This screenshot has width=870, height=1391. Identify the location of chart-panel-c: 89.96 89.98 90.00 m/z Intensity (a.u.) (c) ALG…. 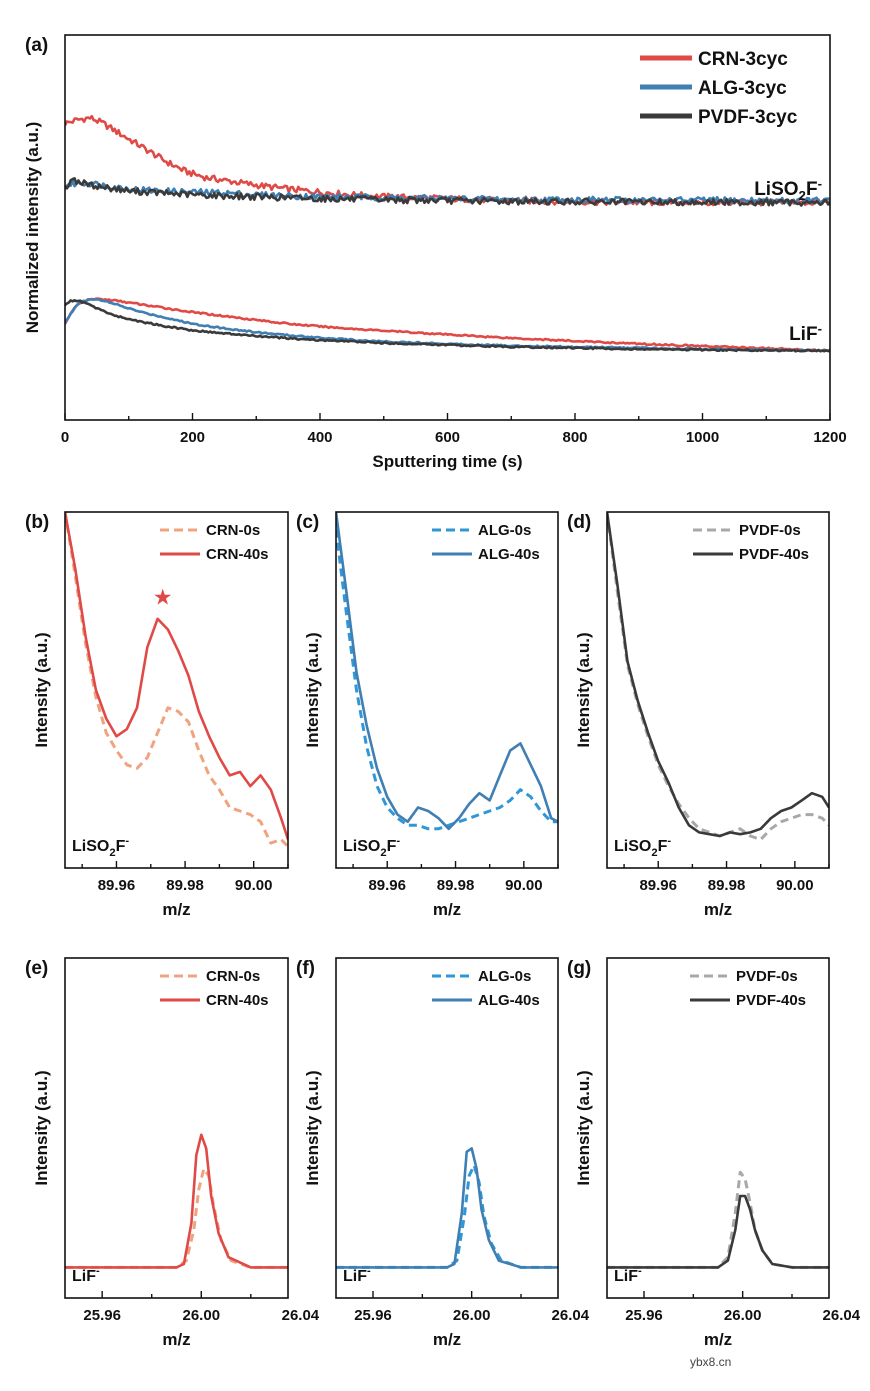
(427, 715).